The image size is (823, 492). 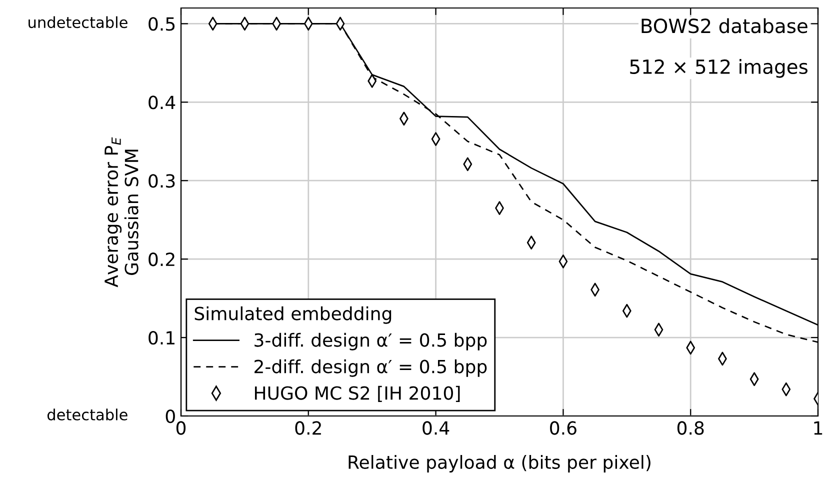 What do you see at coordinates (293, 315) in the screenshot?
I see `legend-title: Simulated embedding` at bounding box center [293, 315].